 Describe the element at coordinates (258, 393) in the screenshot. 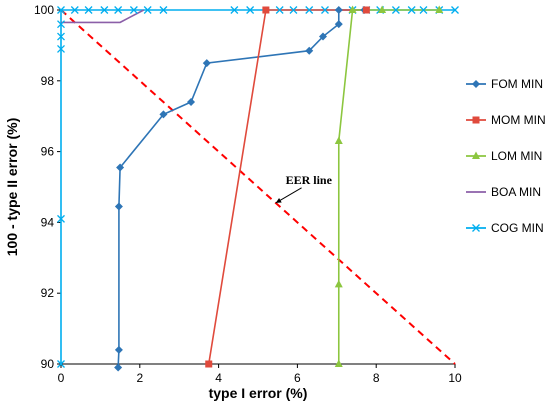

I see `x-axis-title: type I error (%)` at that location.